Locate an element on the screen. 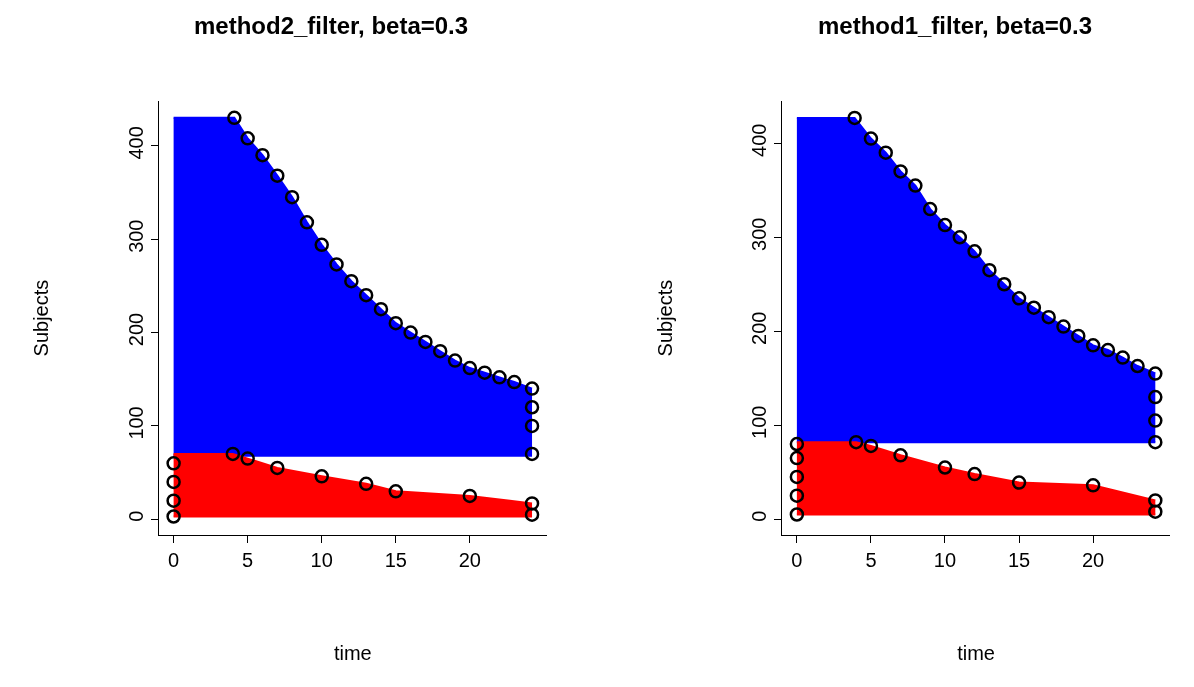 This screenshot has width=1194, height=687. chart-title: method2_filter, beta=0.3 is located at coordinates (331, 25).